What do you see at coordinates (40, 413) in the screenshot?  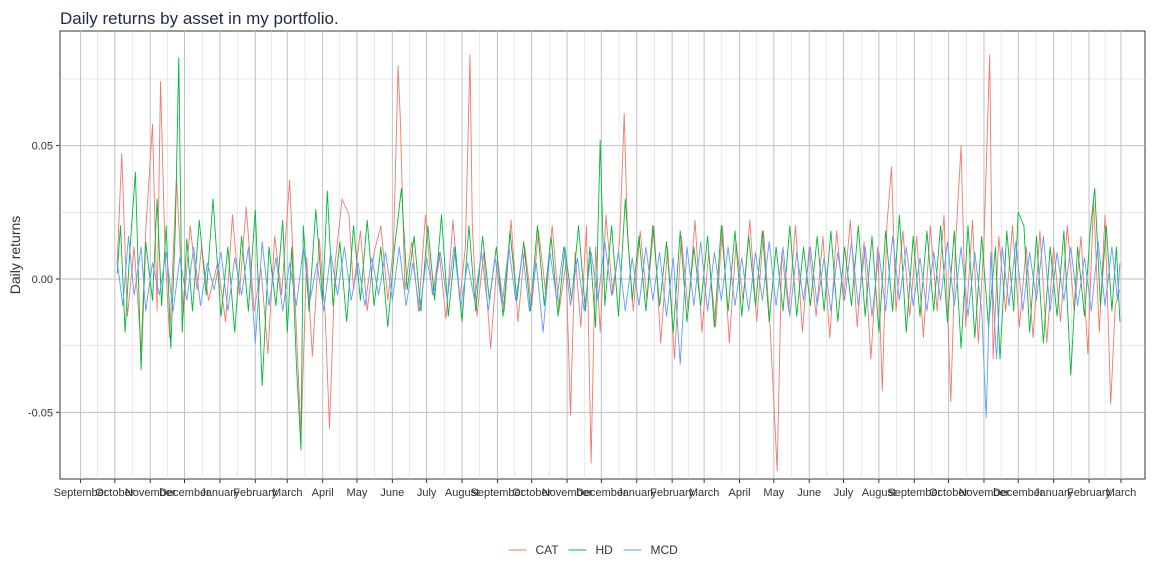 I see `y-tick-label: -0.05` at bounding box center [40, 413].